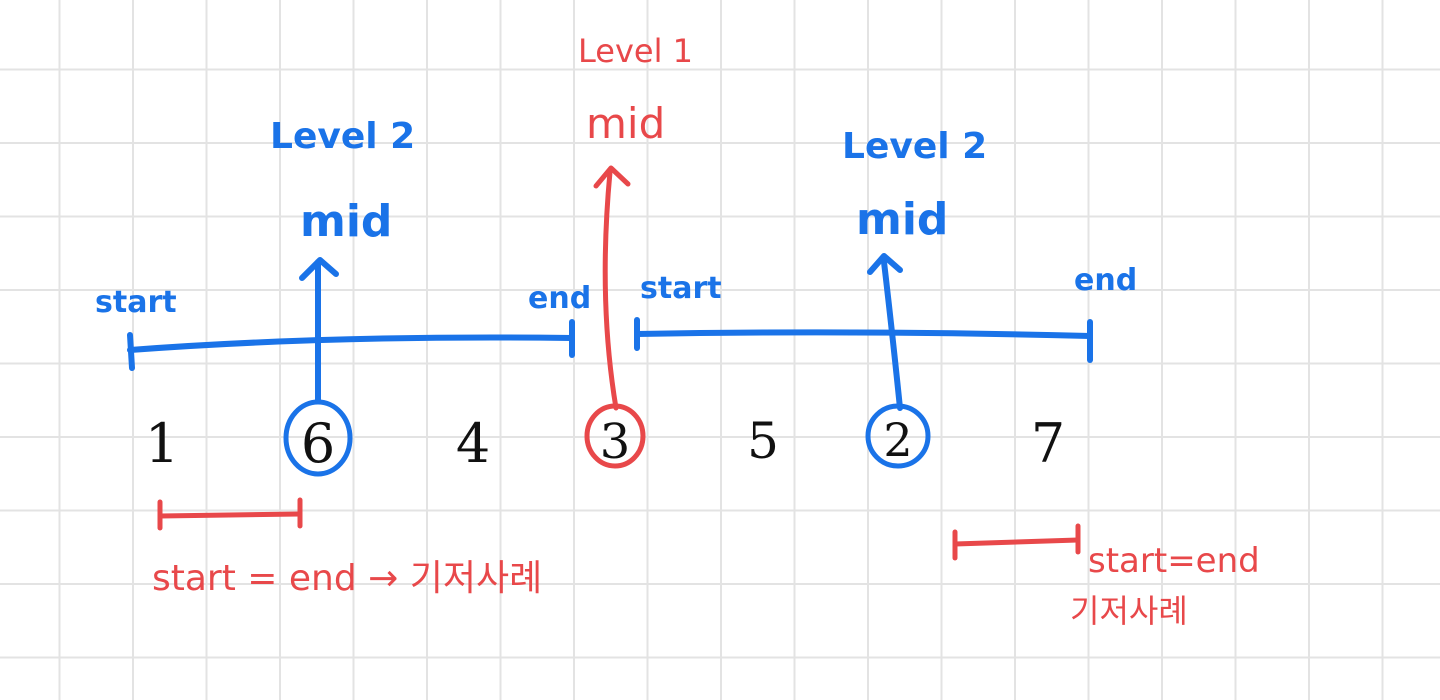  I want to click on top-level-label: Level 1, so click(635, 51).